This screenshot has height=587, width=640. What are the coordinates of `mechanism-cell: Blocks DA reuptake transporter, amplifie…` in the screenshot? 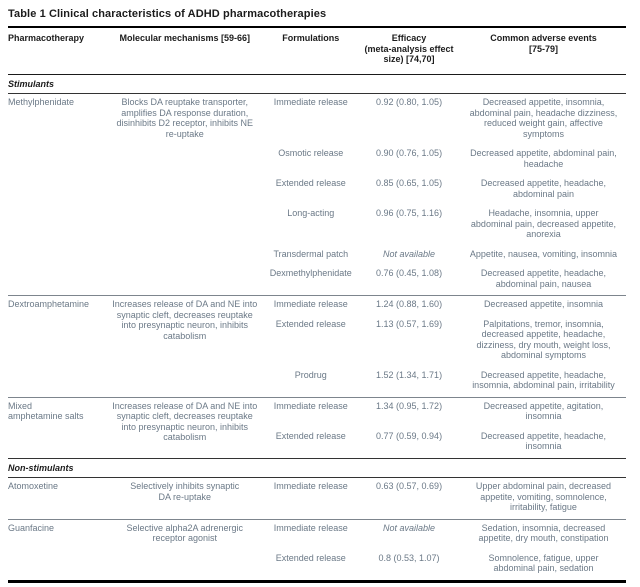 It's located at (185, 118).